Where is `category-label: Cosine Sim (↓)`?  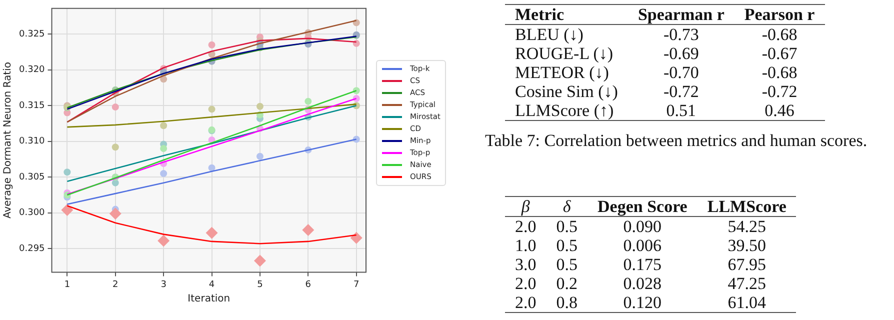 category-label: Cosine Sim (↓) is located at coordinates (566, 91).